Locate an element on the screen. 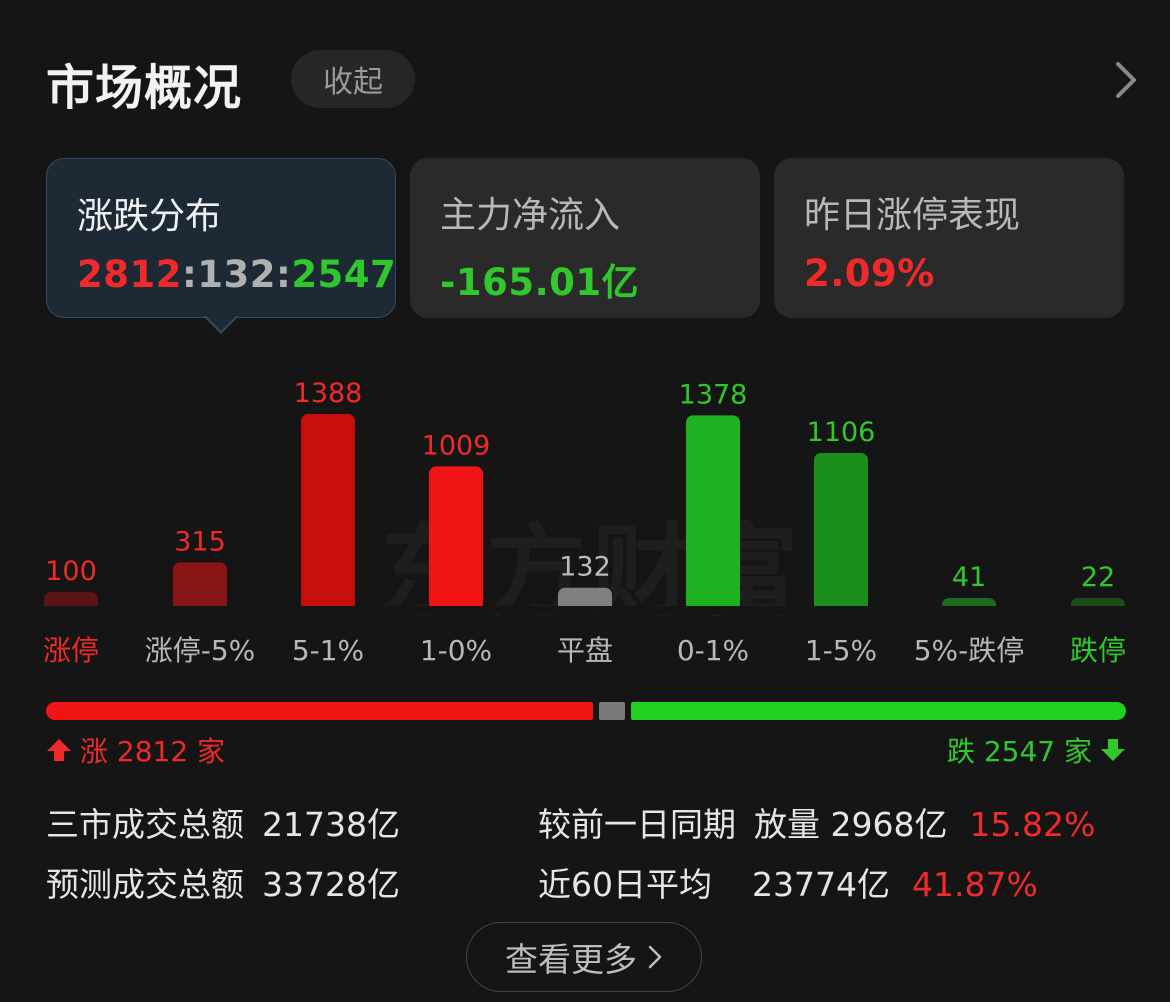  view-more-button: 查看更多 is located at coordinates (584, 957).